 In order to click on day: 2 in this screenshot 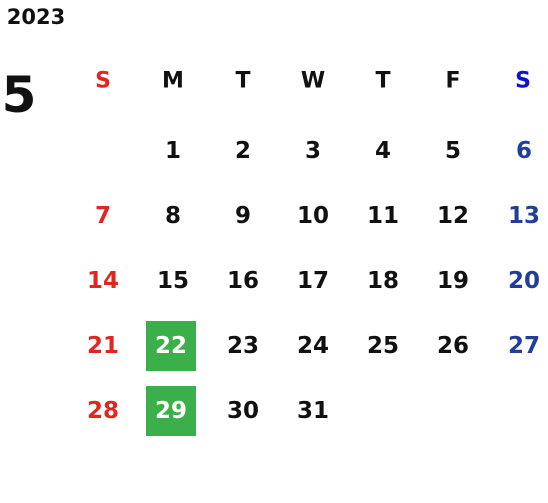, I will do `click(243, 151)`.